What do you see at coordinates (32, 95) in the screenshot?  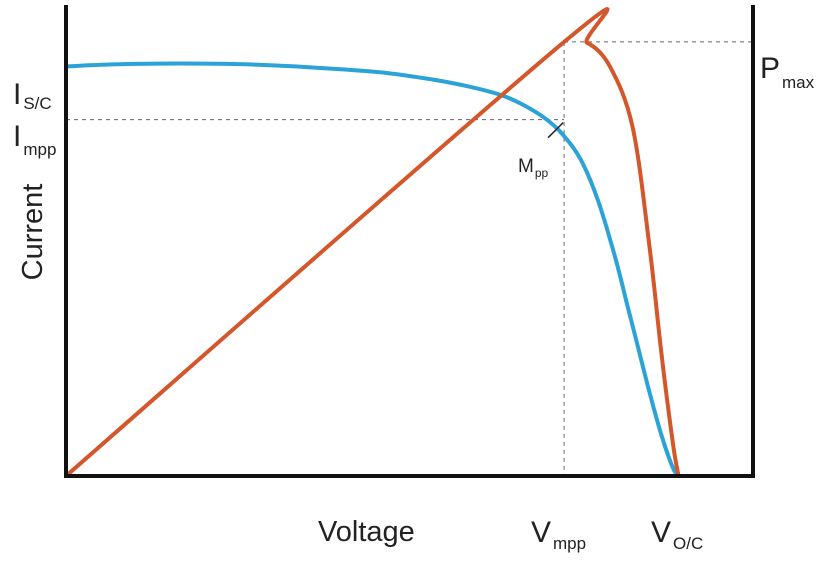 I see `isc-label: I S/C` at bounding box center [32, 95].